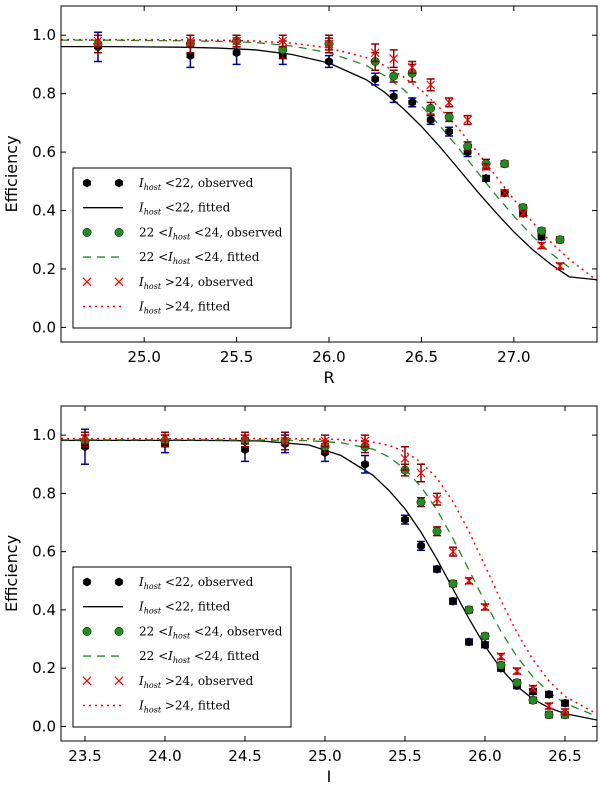  I want to click on y-tick-label: 0.8, so click(44, 94).